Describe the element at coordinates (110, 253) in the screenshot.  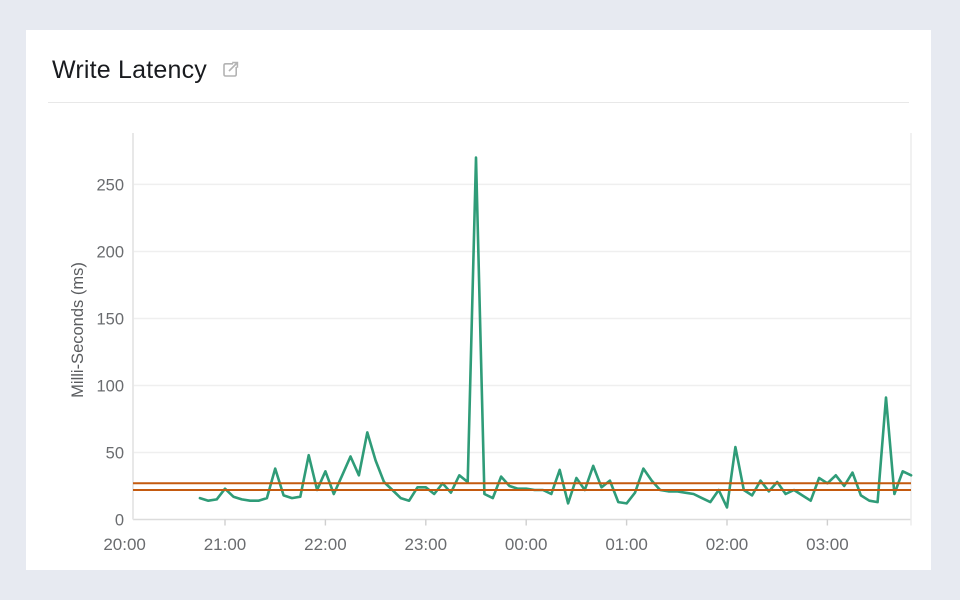
I see `y-tick-label: 200` at that location.